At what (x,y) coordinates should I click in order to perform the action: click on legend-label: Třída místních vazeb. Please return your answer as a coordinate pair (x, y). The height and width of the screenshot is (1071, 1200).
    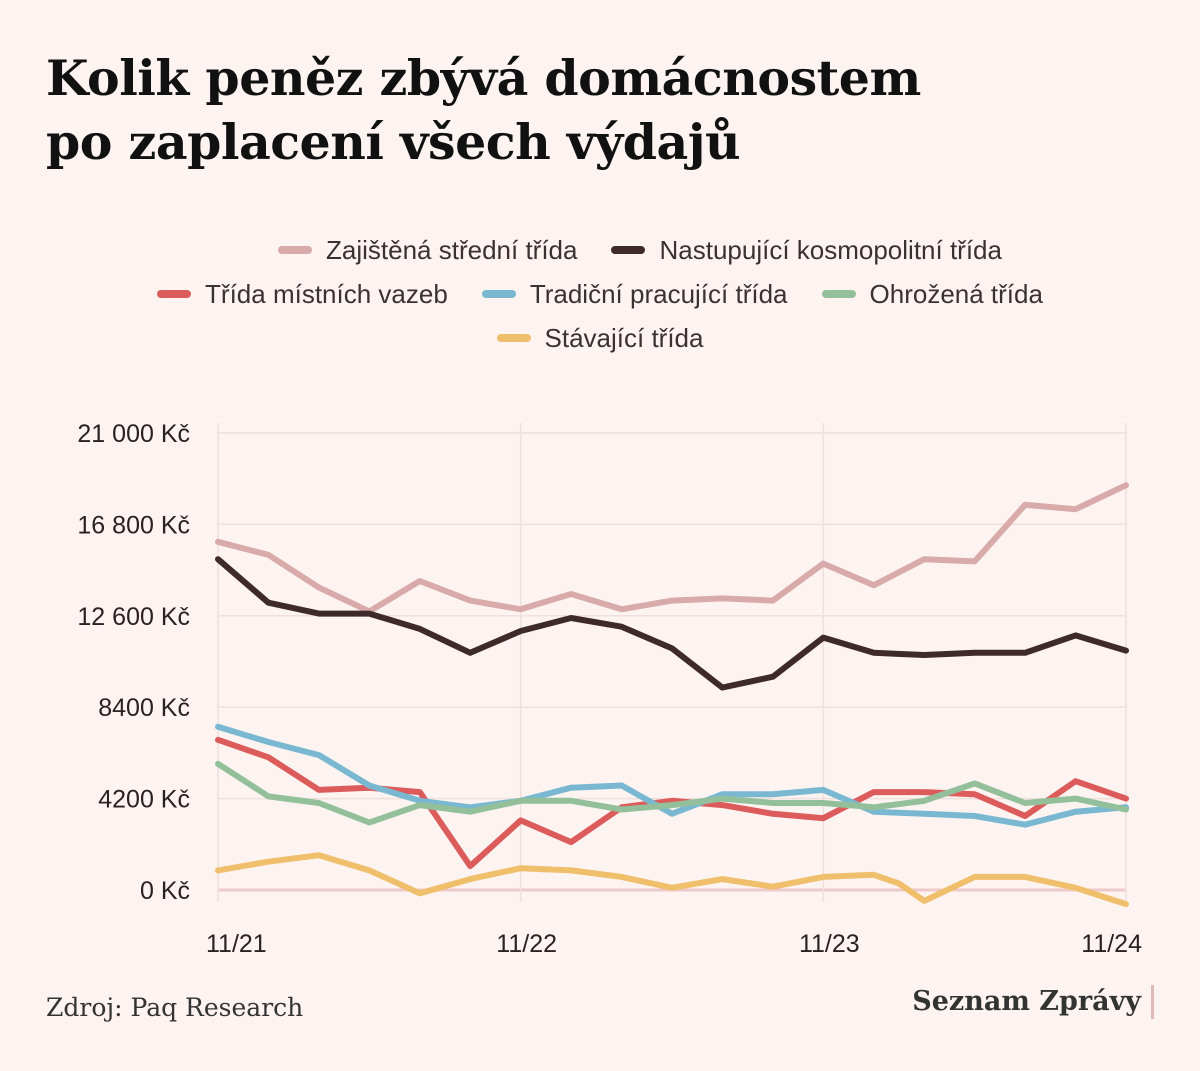
    Looking at the image, I should click on (326, 293).